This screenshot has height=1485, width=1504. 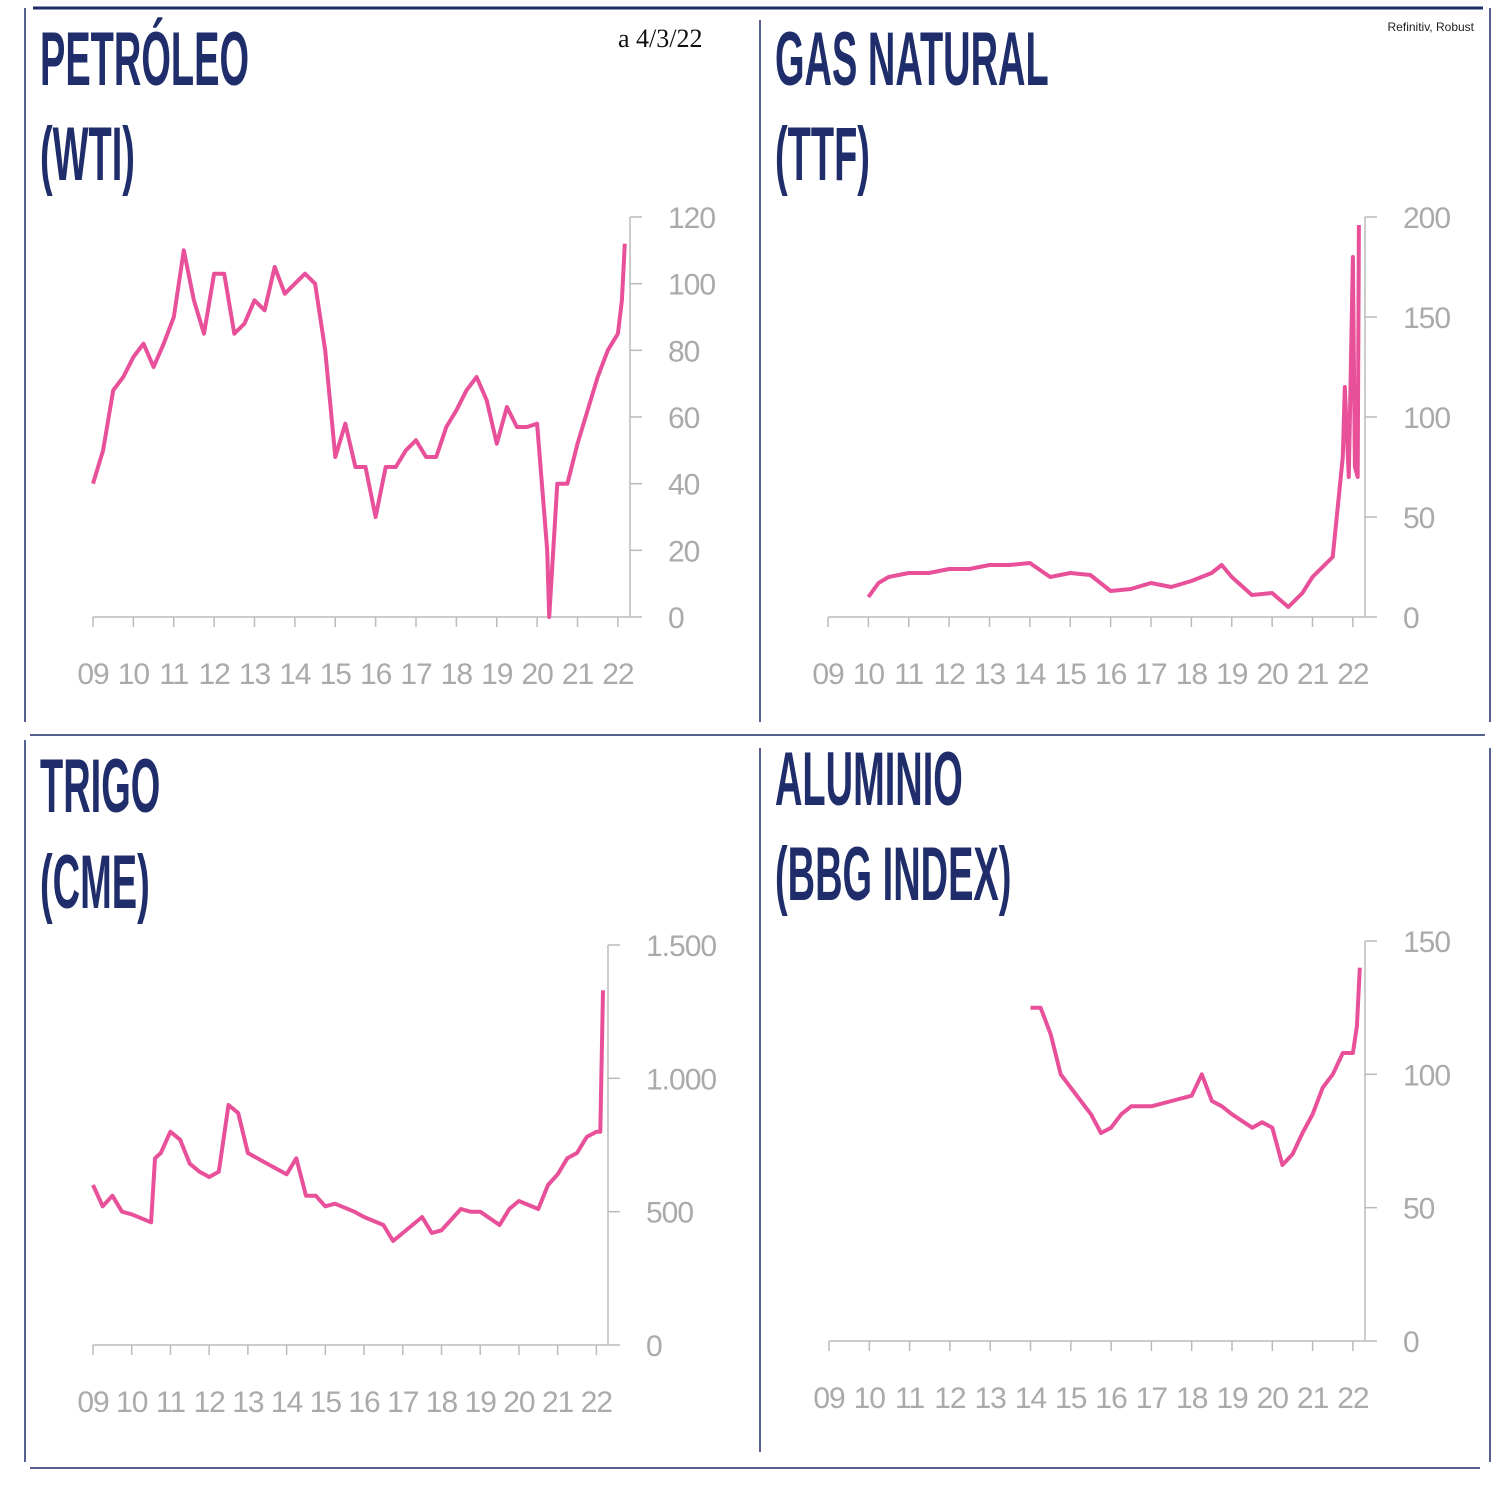 What do you see at coordinates (660, 38) in the screenshot?
I see `date-note: a 4/3/22` at bounding box center [660, 38].